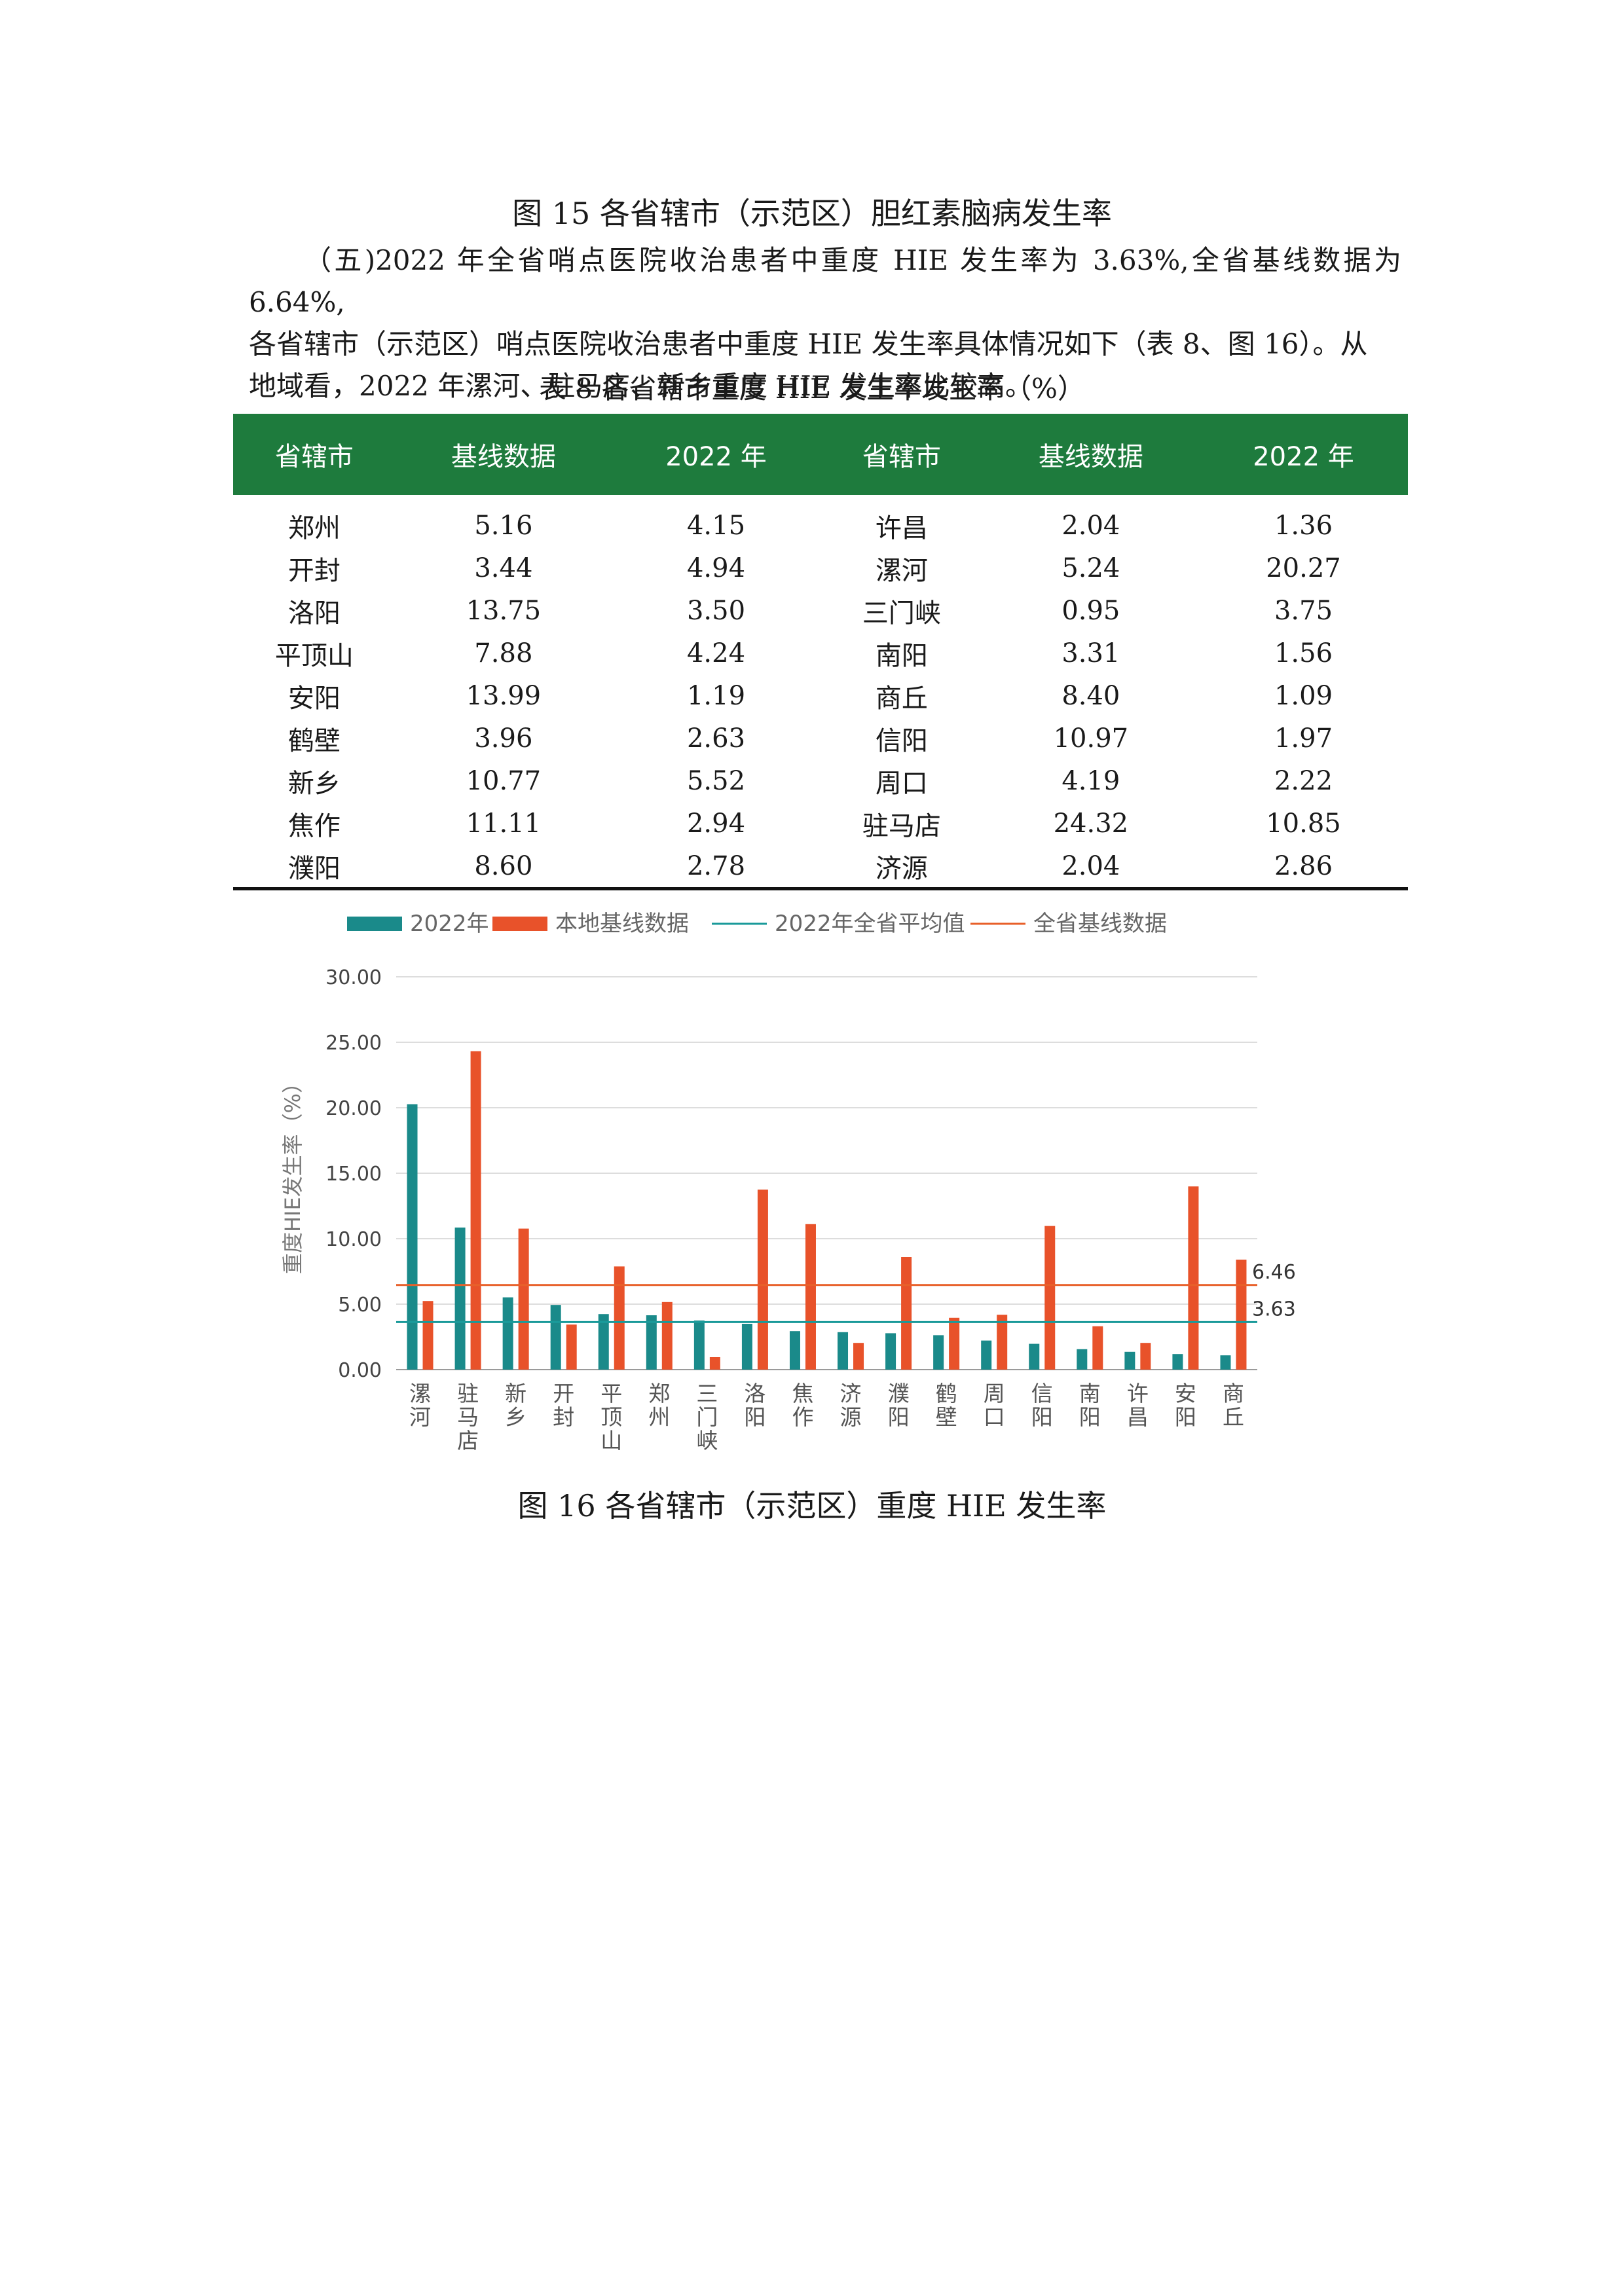  Describe the element at coordinates (504, 610) in the screenshot. I see `table-cell: 13.75` at that location.